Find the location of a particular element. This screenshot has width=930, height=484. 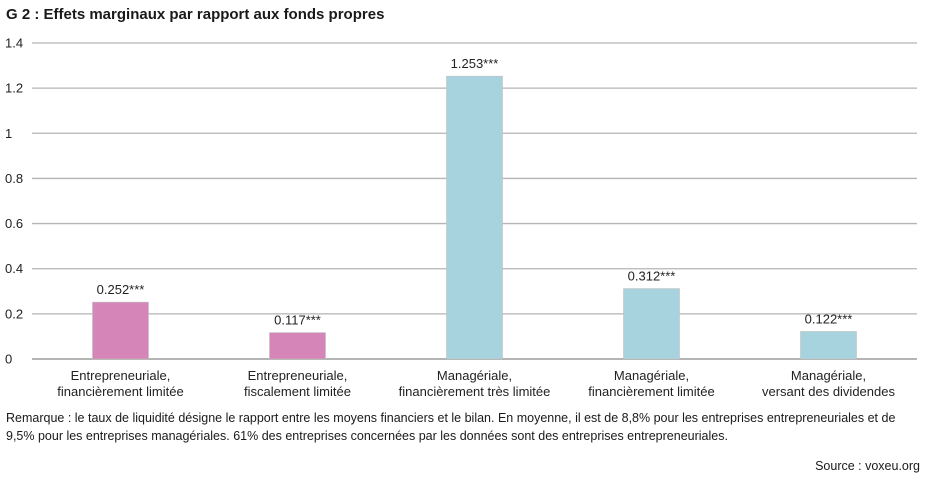

y-tick-label: 0.8 is located at coordinates (14, 178).